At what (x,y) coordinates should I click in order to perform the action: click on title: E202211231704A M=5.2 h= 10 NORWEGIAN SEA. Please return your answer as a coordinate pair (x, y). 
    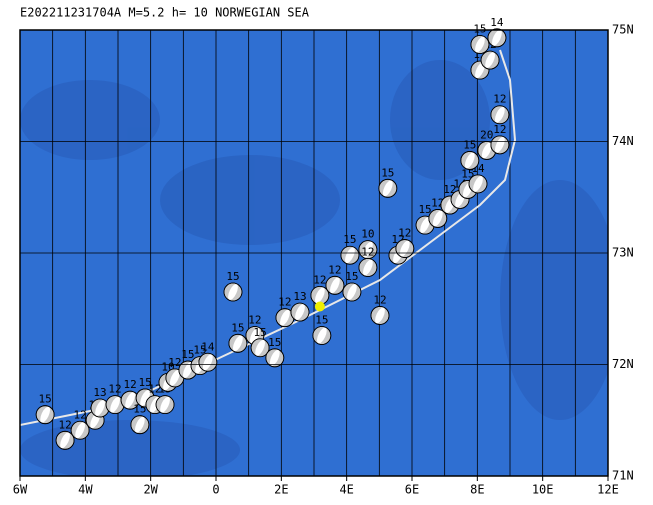
    Looking at the image, I should click on (165, 13).